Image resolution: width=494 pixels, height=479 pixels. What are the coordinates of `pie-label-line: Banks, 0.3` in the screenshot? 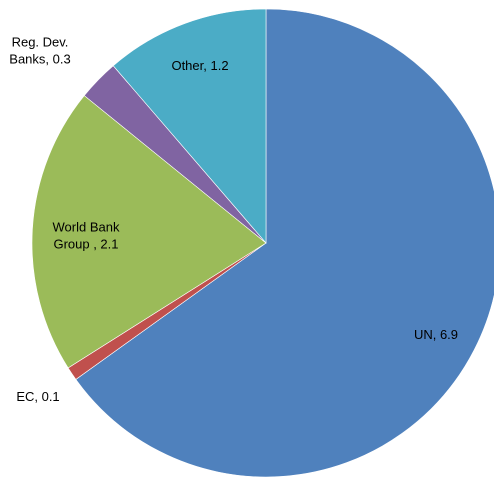 It's located at (39, 59).